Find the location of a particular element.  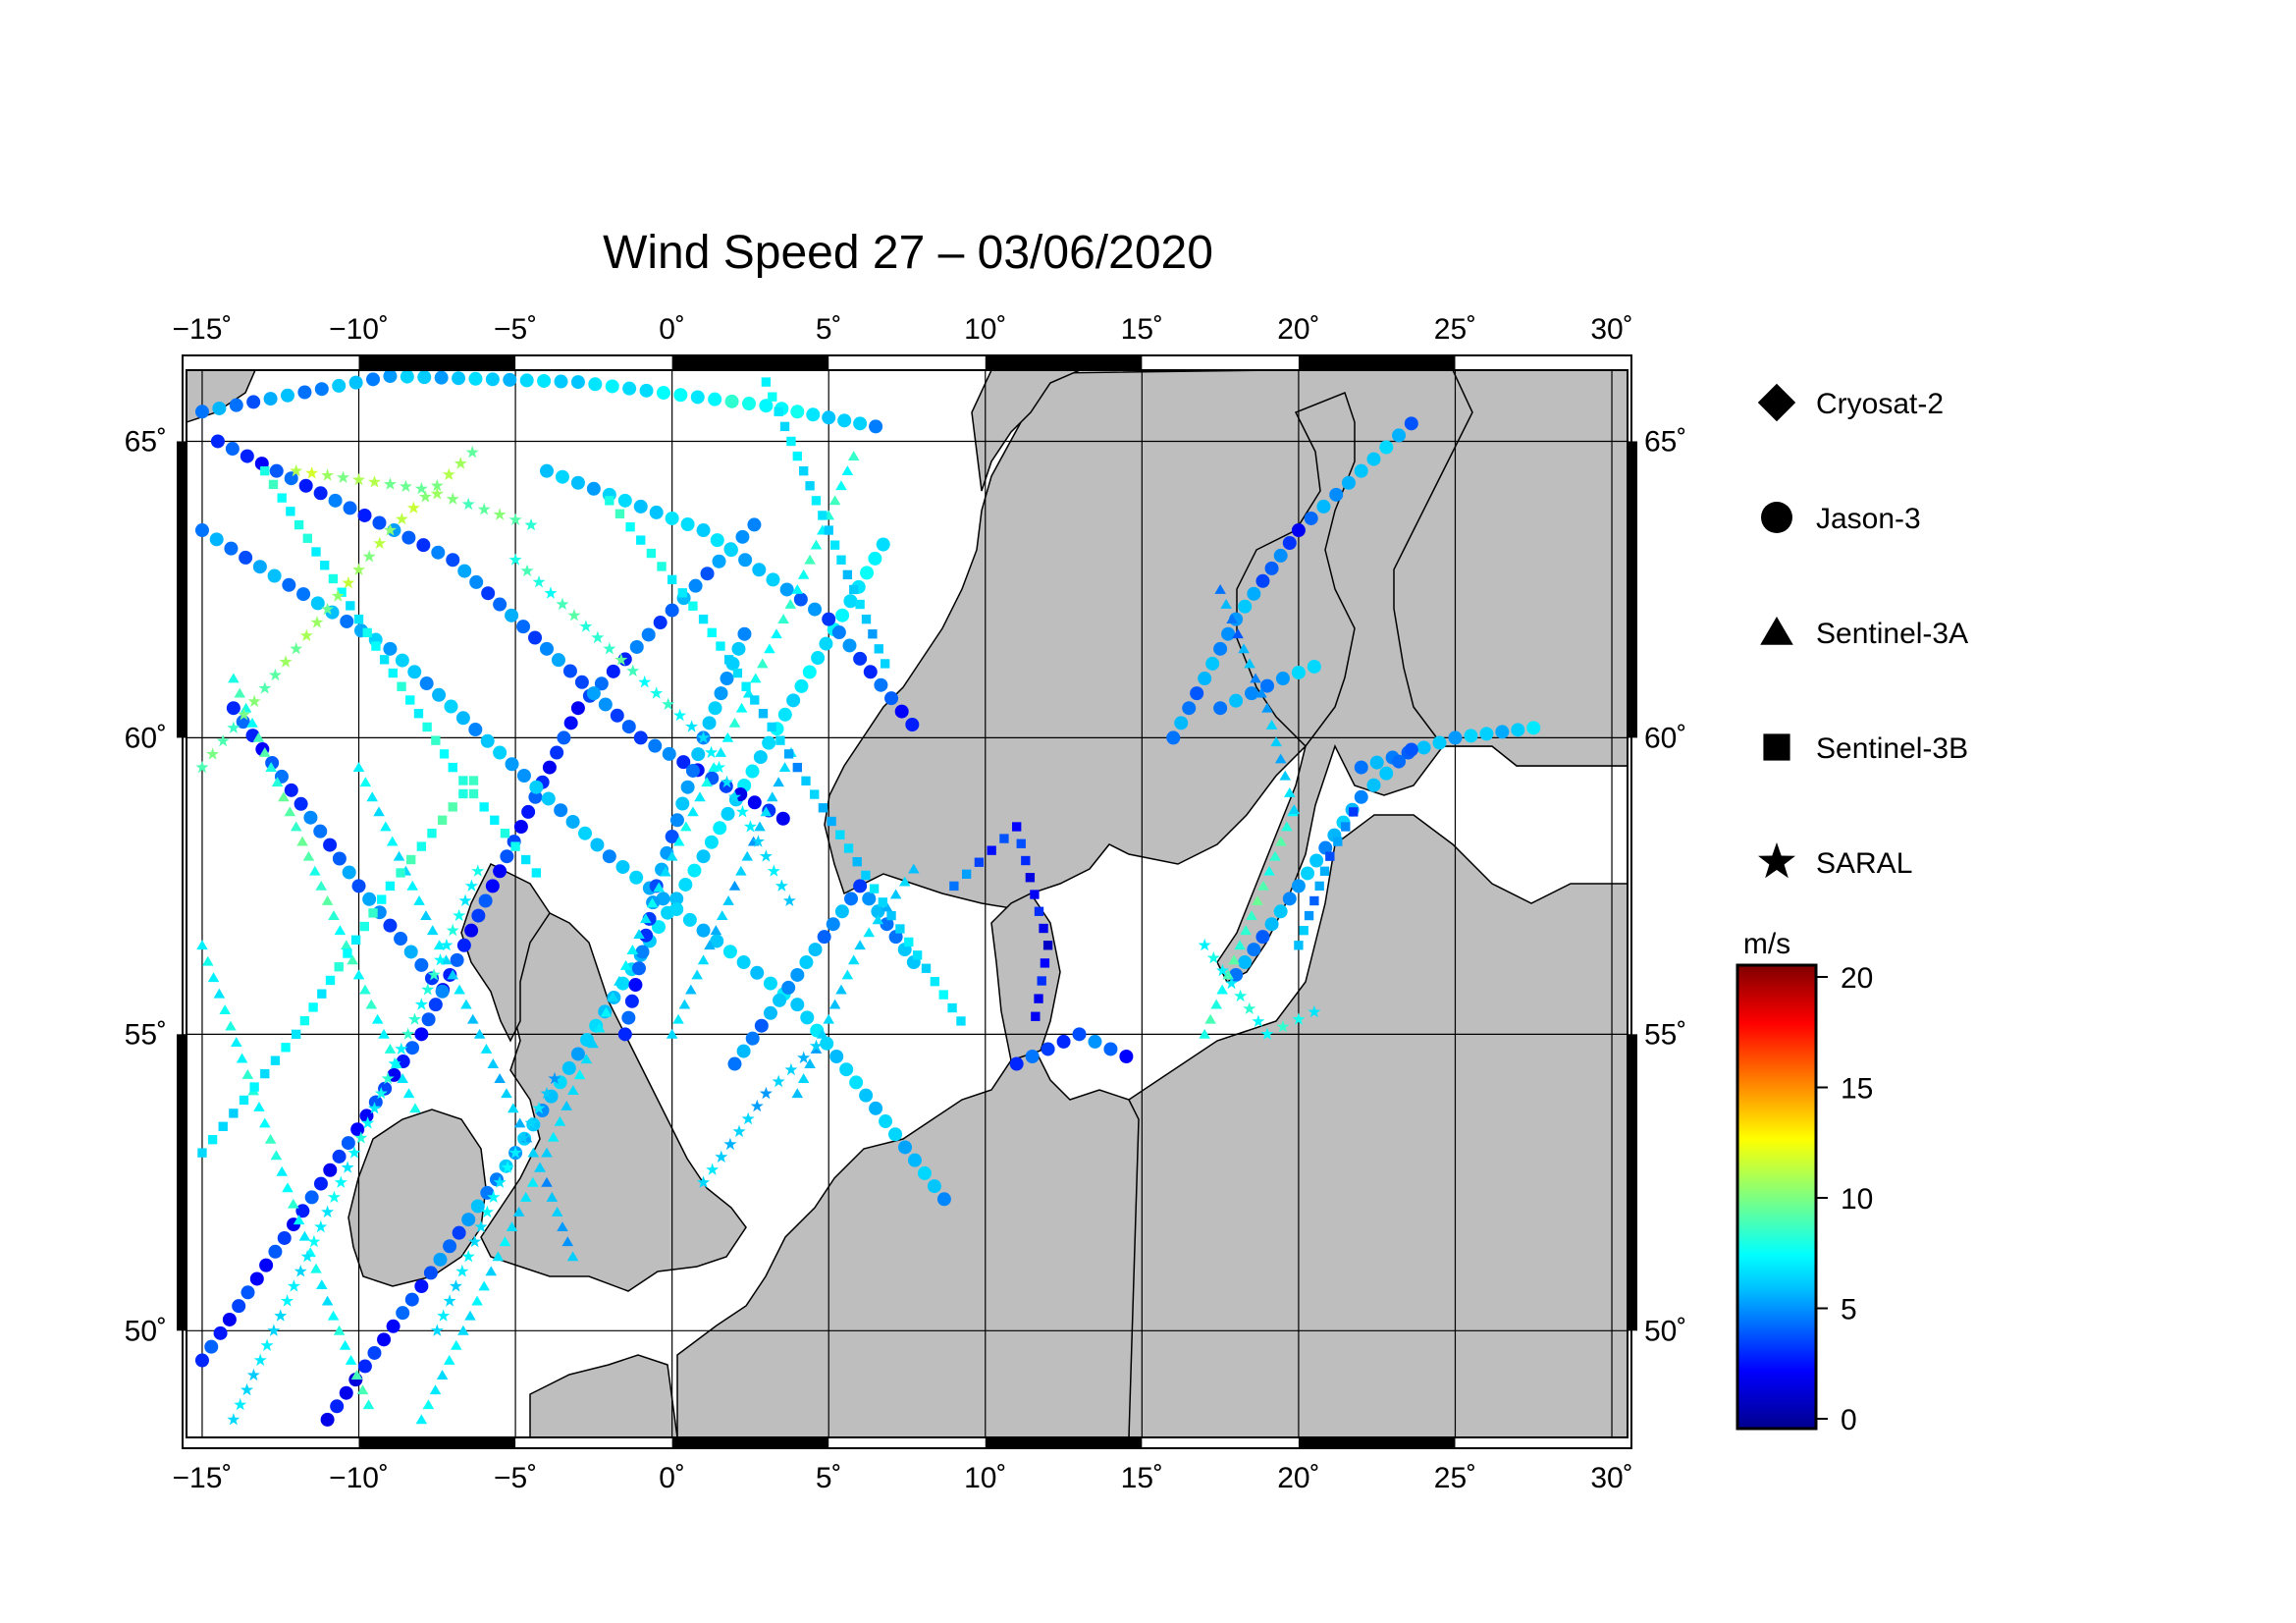

triangle-icon is located at coordinates (1776, 631).